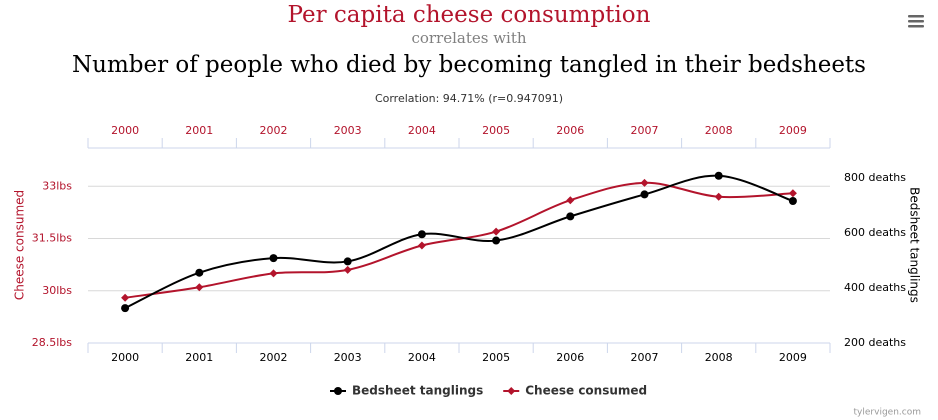 The image size is (938, 420). Describe the element at coordinates (875, 287) in the screenshot. I see `y2-tick-label: 400 deaths` at that location.